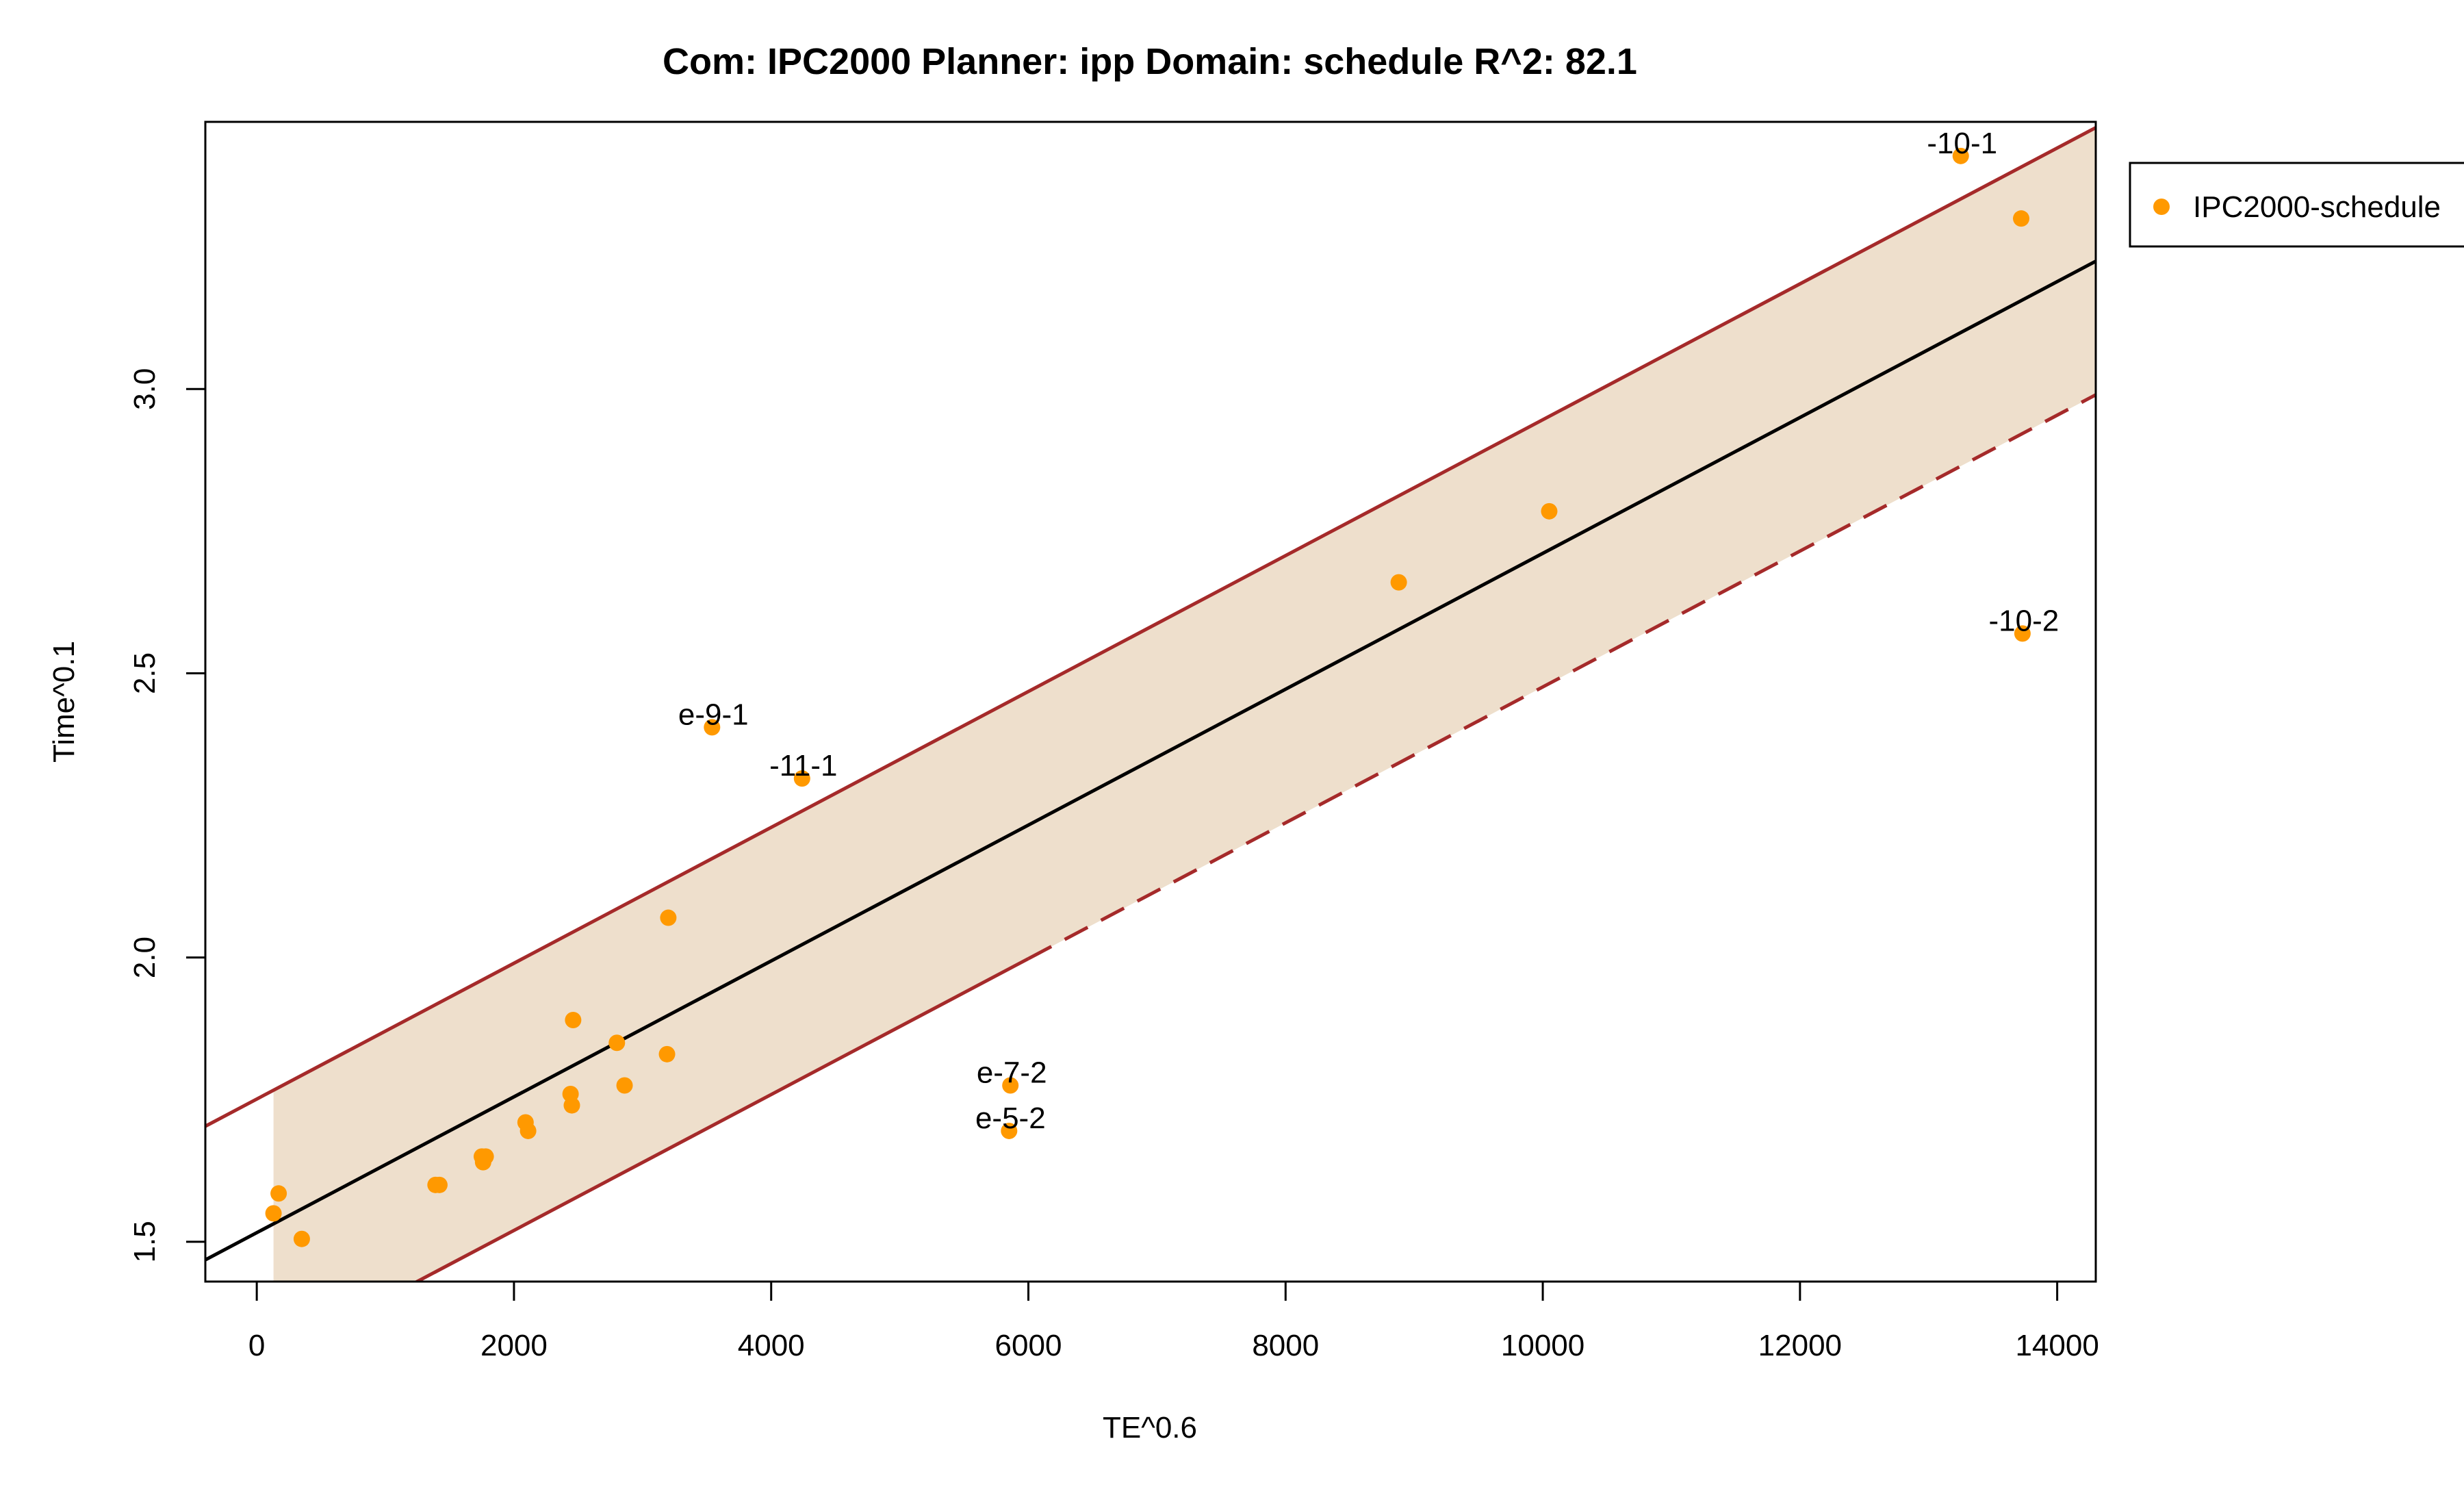 This screenshot has height=1489, width=2464. Describe the element at coordinates (145, 389) in the screenshot. I see `y-tick-label: 3.0` at that location.